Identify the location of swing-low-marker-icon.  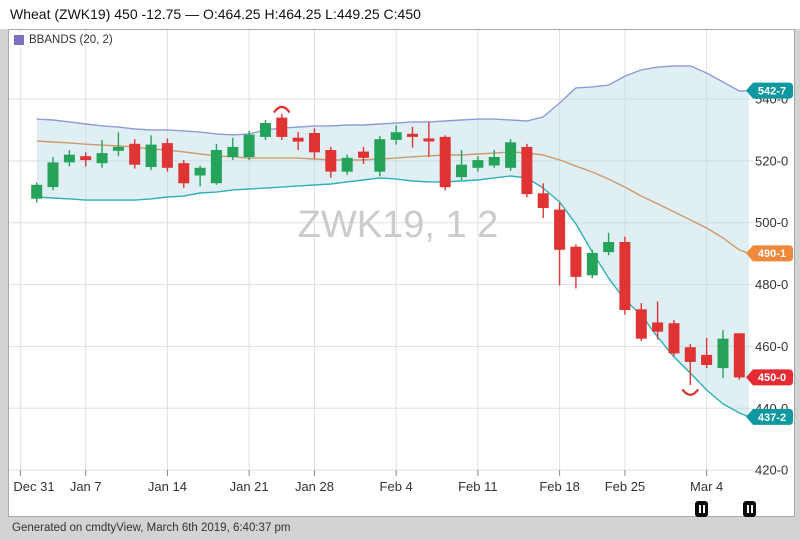
(690, 392).